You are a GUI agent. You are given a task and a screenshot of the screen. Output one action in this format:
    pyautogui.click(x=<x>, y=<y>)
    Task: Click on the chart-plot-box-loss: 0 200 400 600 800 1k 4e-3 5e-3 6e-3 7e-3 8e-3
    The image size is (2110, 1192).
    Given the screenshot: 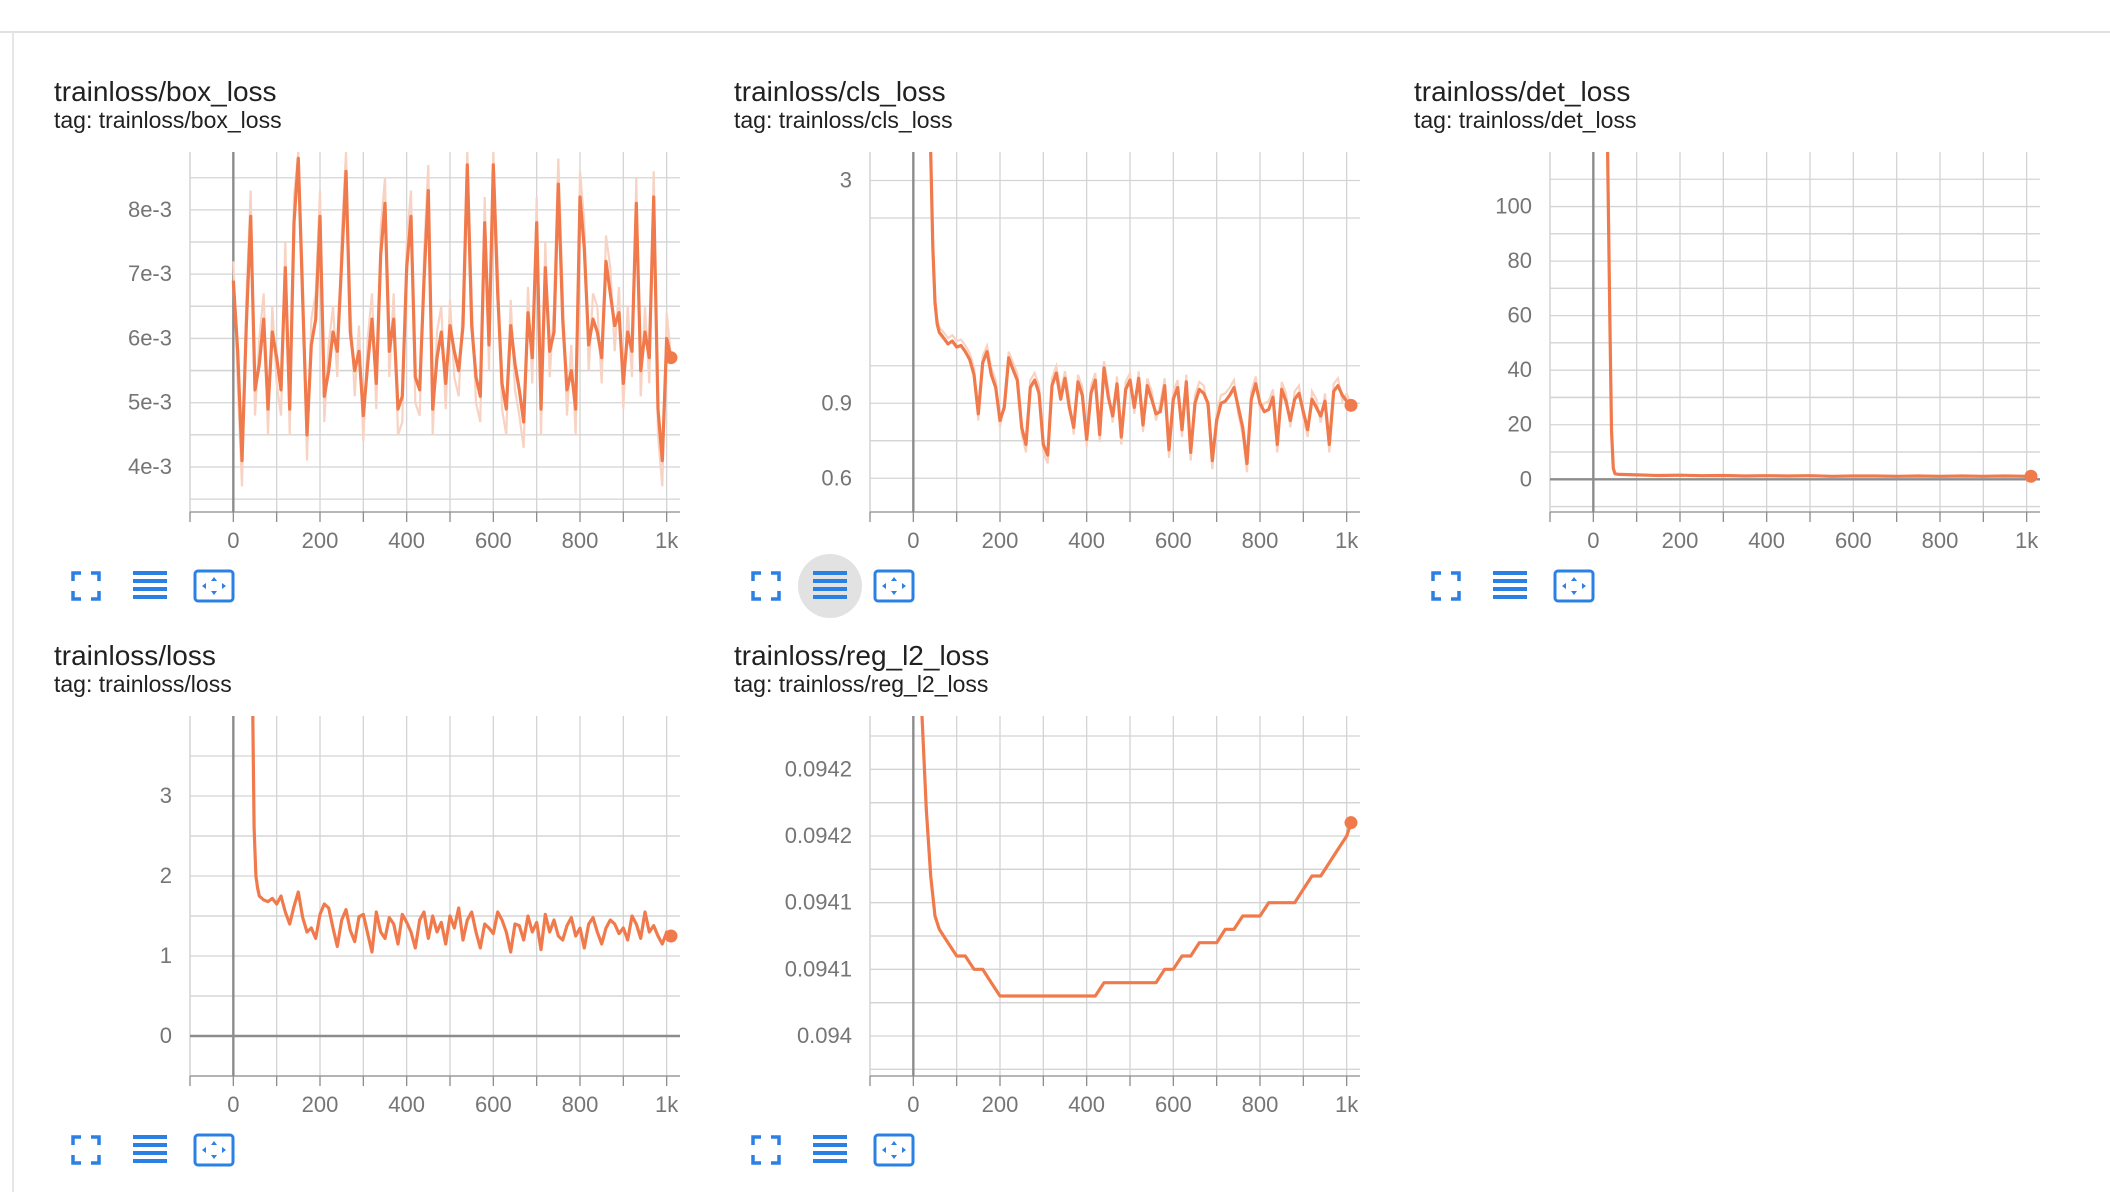 What is the action you would take?
    pyautogui.click(x=340, y=350)
    